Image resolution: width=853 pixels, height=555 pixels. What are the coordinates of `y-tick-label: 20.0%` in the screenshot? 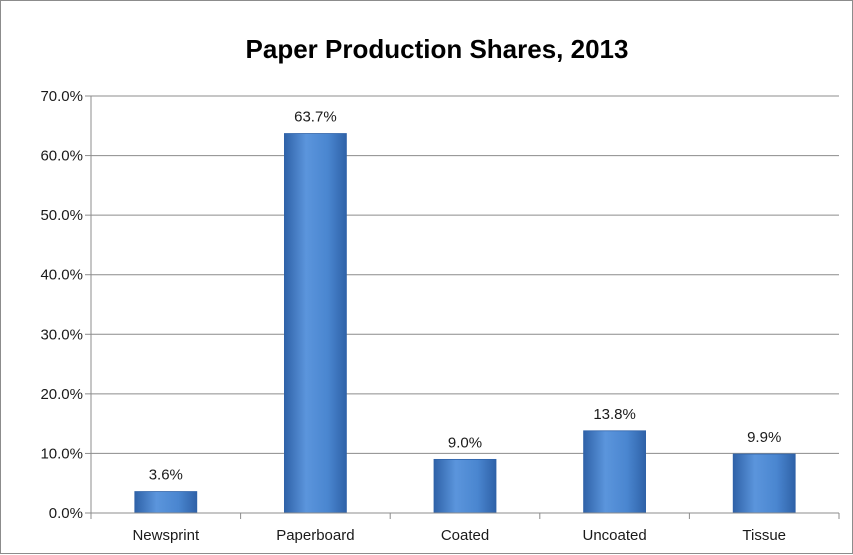 It's located at (61, 394).